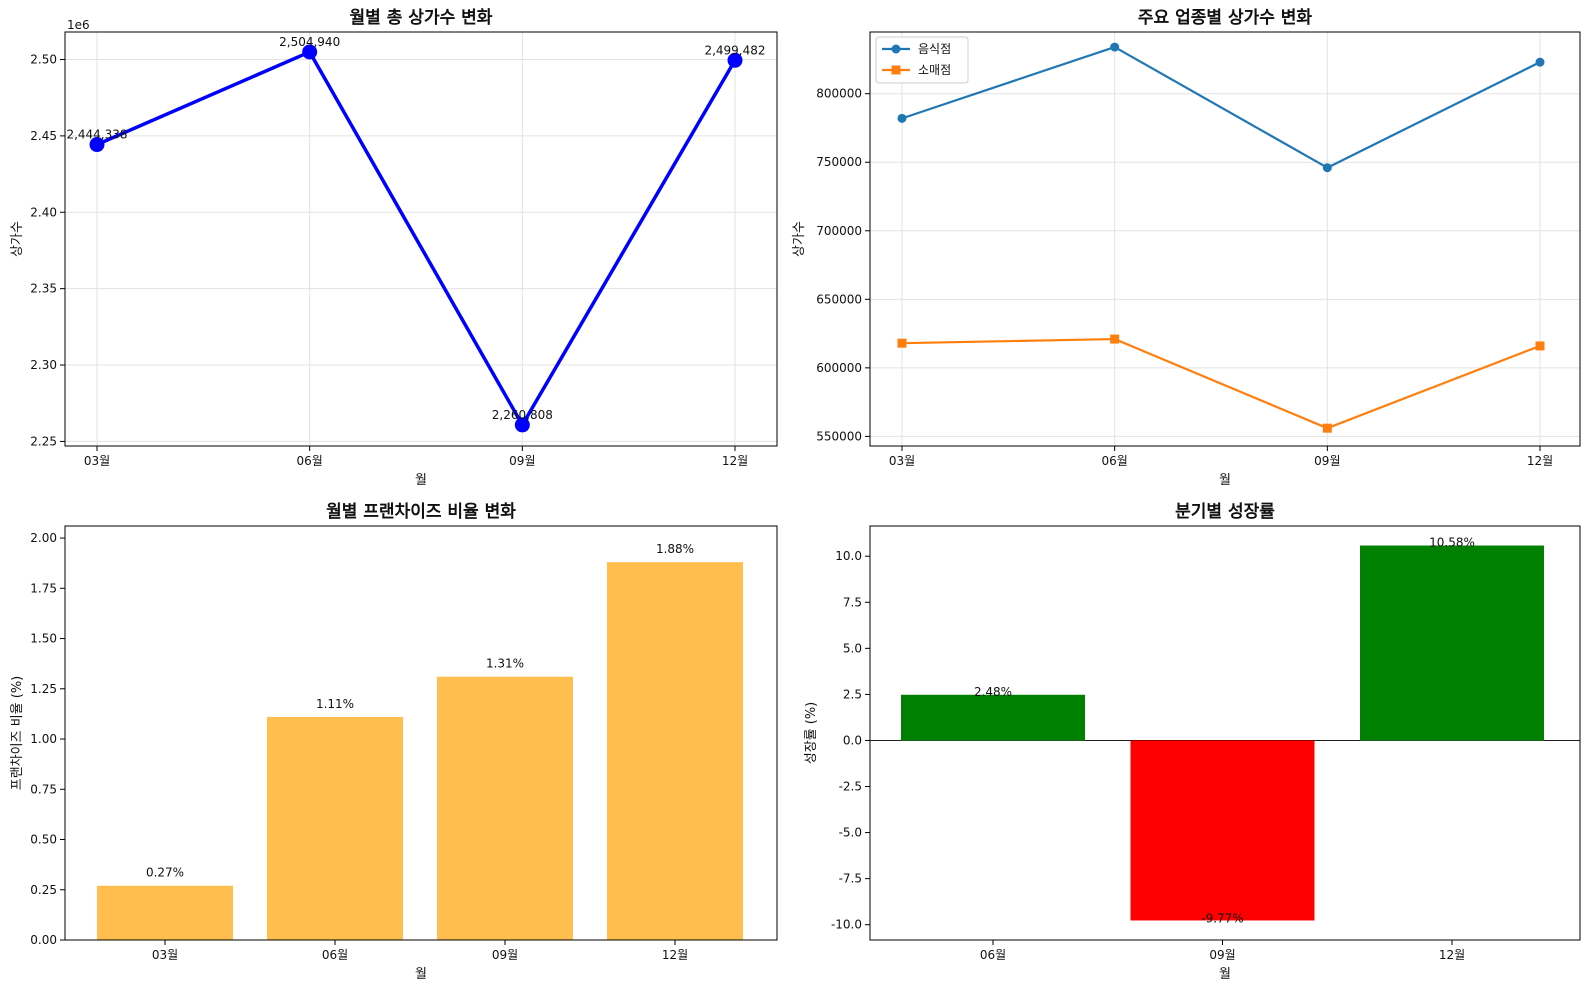 Image resolution: width=1589 pixels, height=989 pixels. I want to click on y-tick-label: 0.75, so click(43, 789).